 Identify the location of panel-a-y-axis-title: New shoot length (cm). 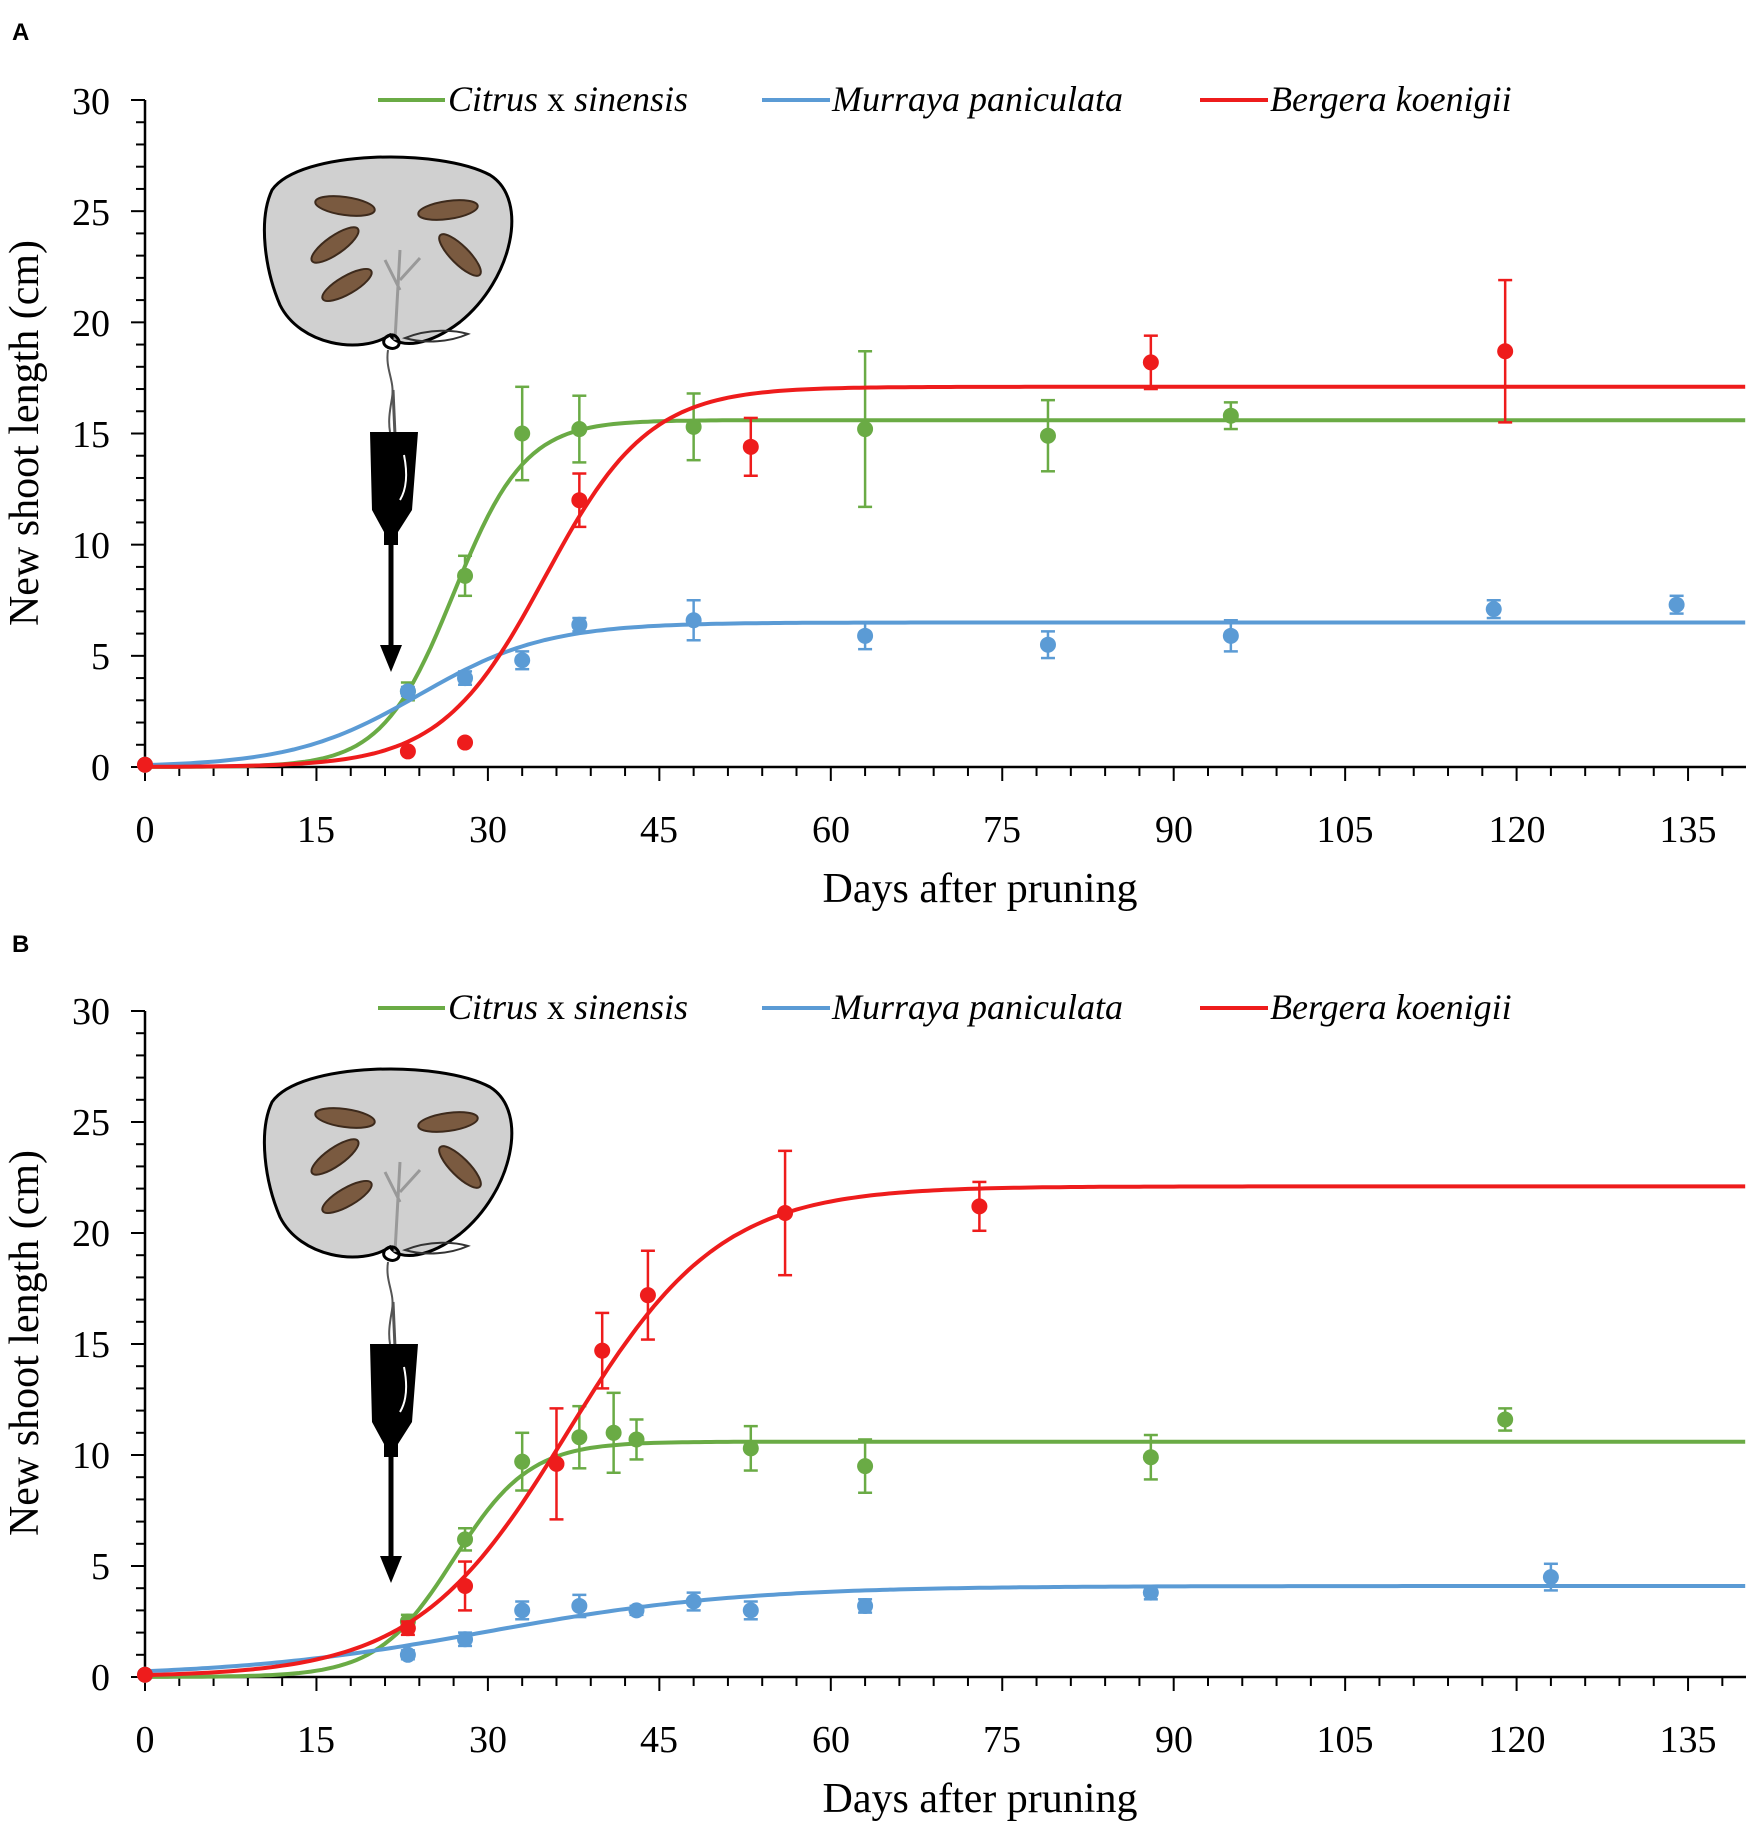
(25, 433).